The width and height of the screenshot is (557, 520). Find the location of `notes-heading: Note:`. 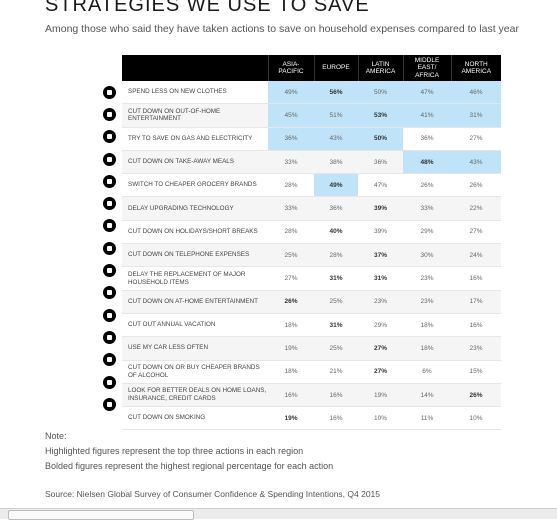

notes-heading: Note: is located at coordinates (56, 436).